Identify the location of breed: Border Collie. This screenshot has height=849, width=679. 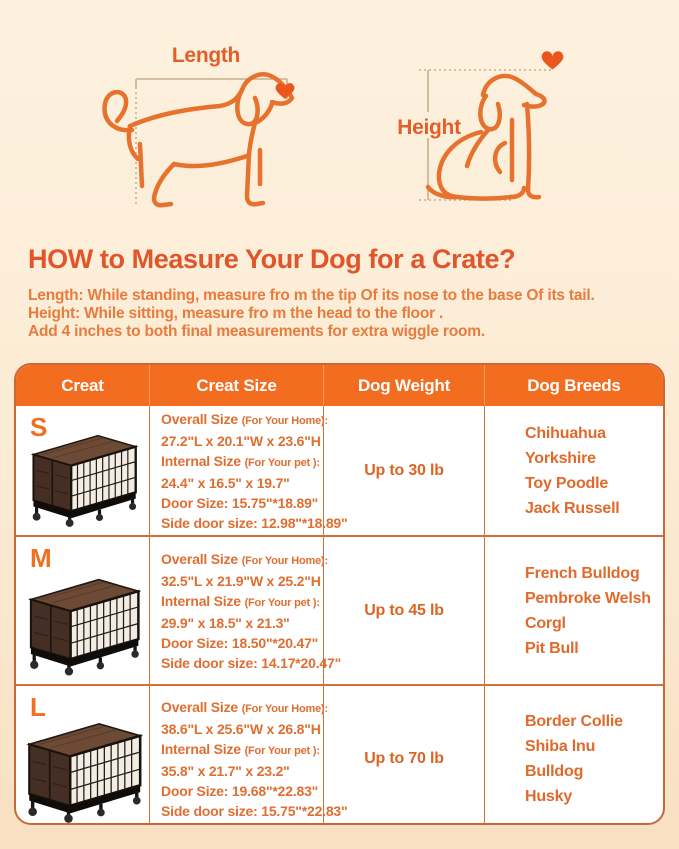
(574, 721).